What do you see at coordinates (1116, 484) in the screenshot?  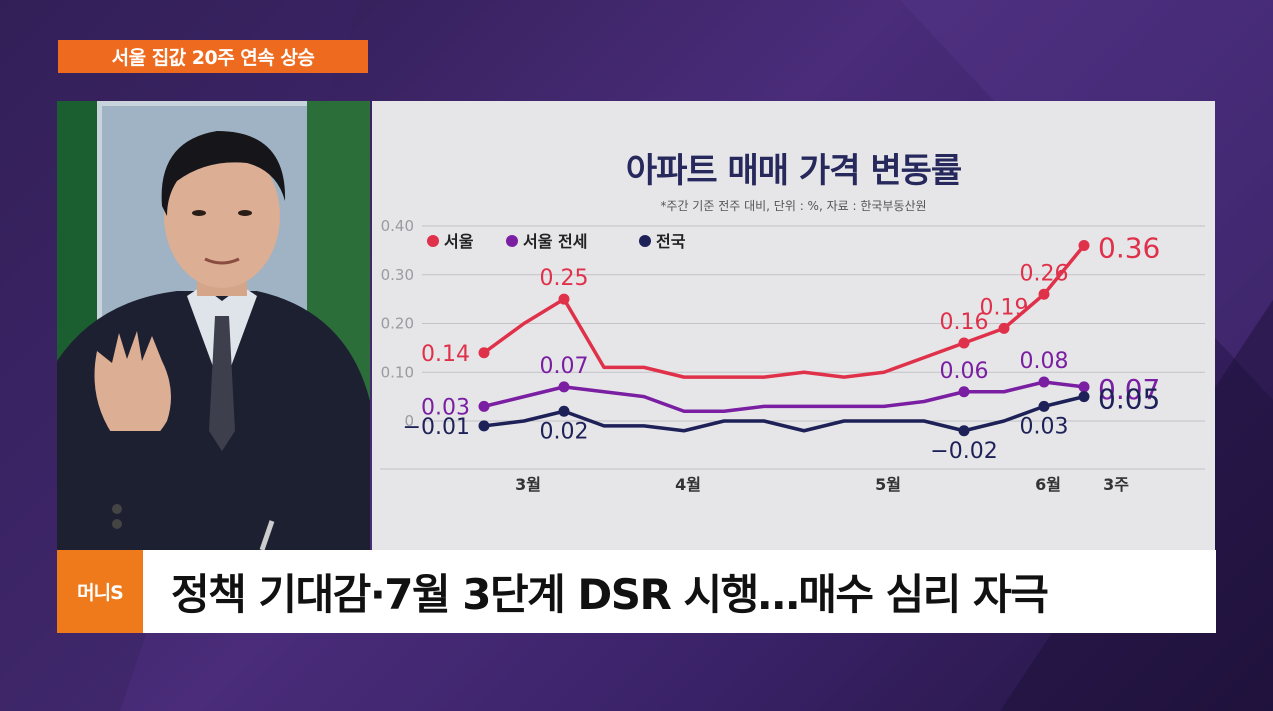 I see `x-tick-label: 3주` at bounding box center [1116, 484].